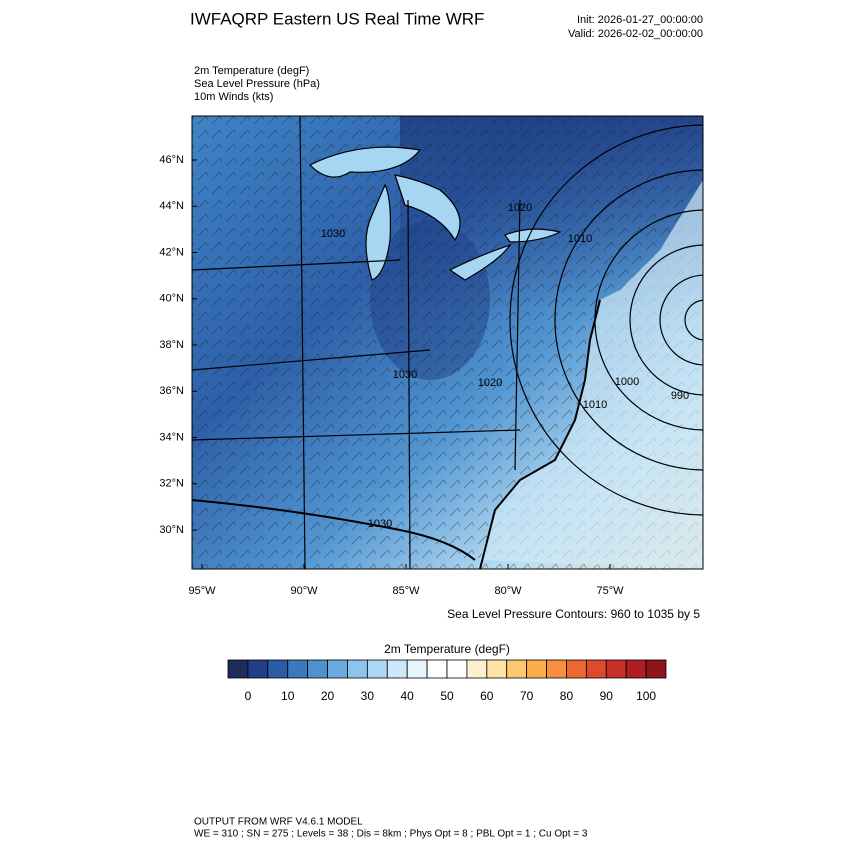 This screenshot has width=850, height=855. Describe the element at coordinates (680, 396) in the screenshot. I see `contour-label: 990` at that location.